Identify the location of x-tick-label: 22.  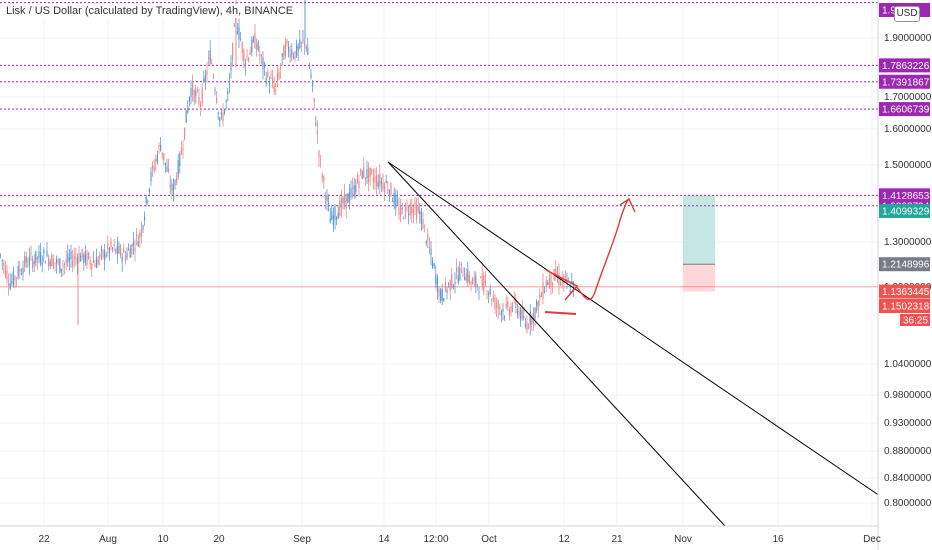
(44, 539).